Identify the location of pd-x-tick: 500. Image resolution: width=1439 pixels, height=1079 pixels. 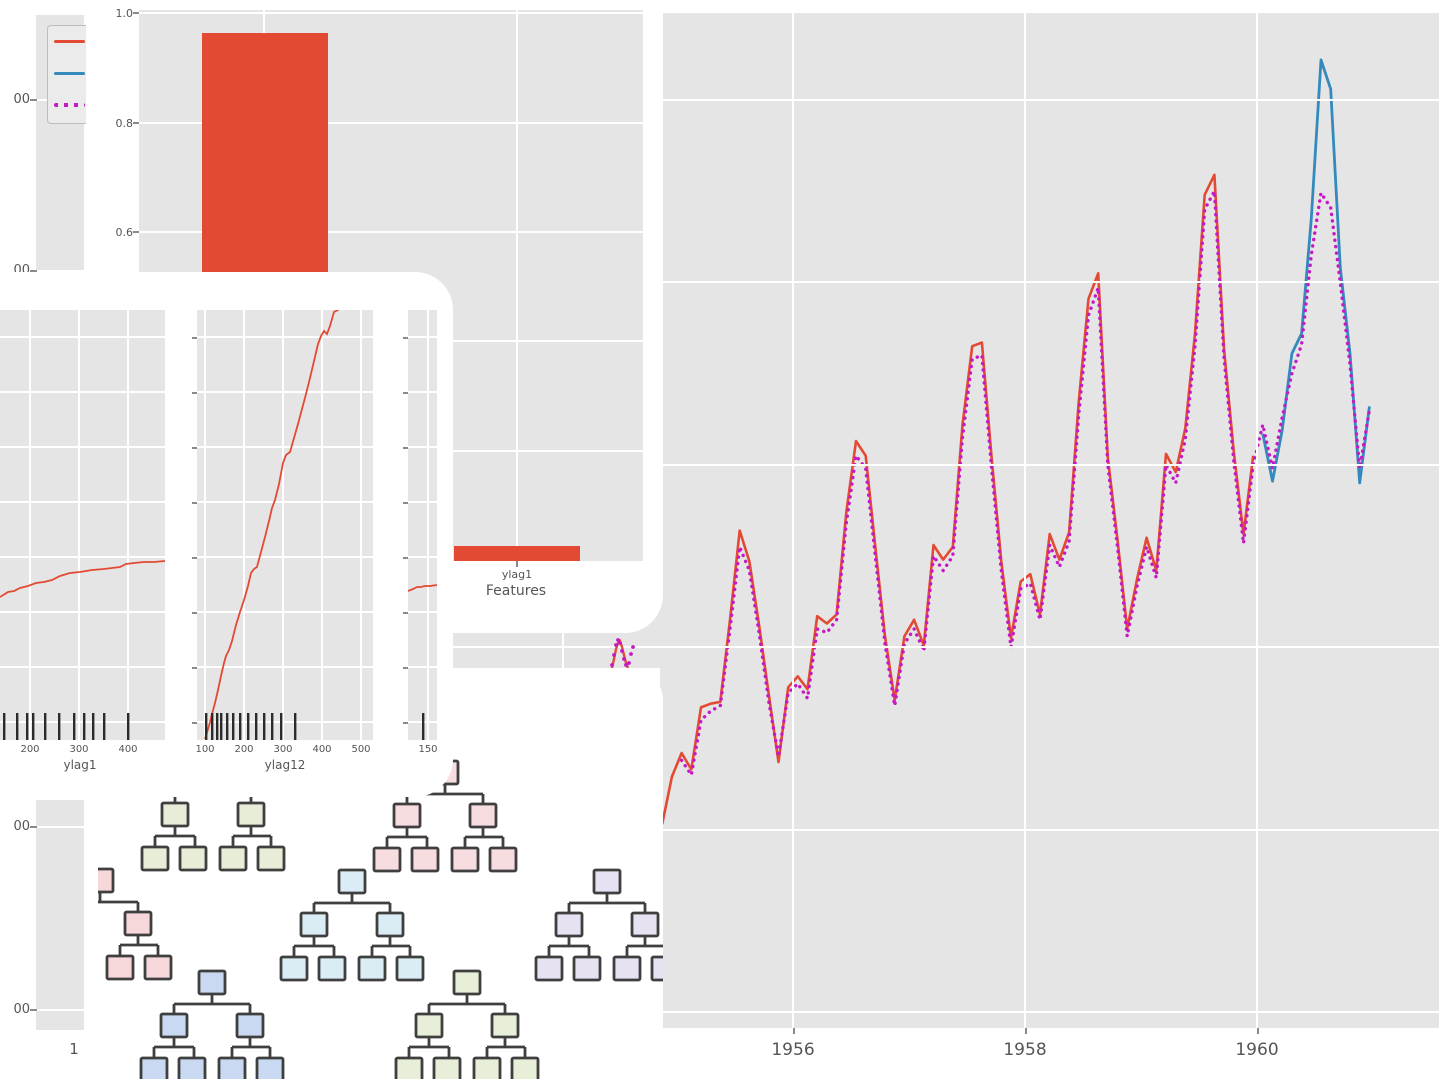
(361, 749).